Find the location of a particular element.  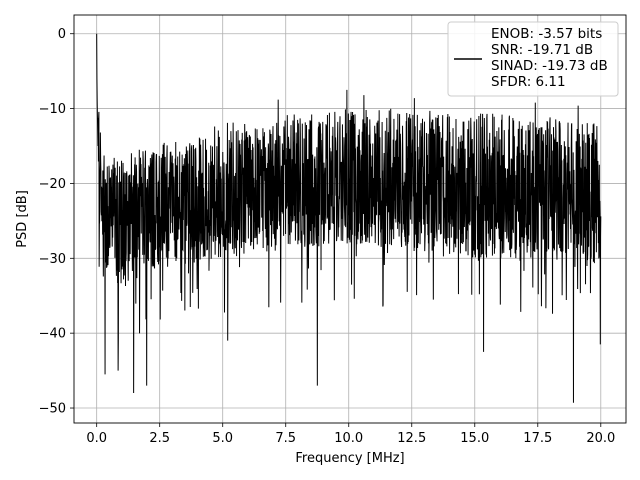

x-tick-label: 5.0 is located at coordinates (222, 438).